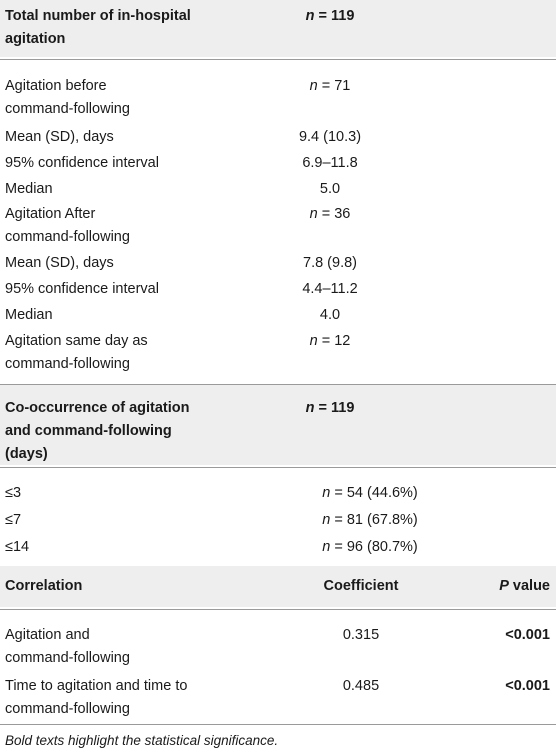 This screenshot has height=753, width=556. I want to click on section1-n: n = 119, so click(330, 16).